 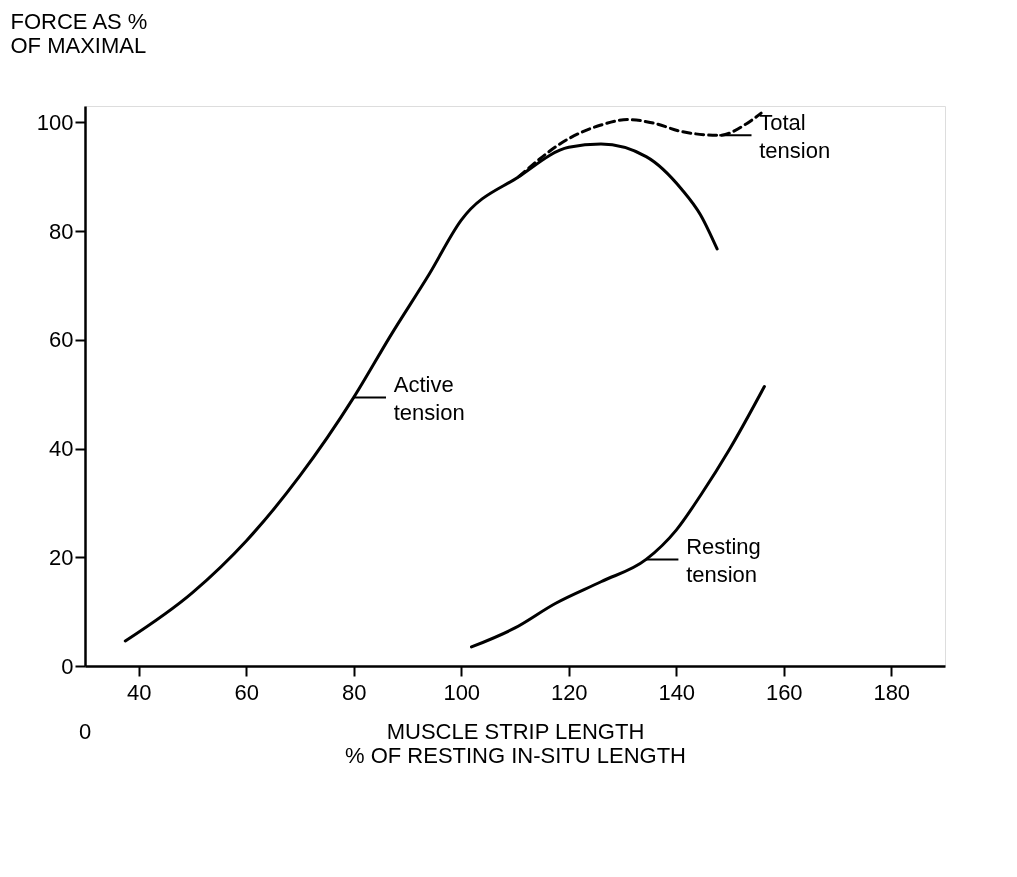 I want to click on y-axis-title: FORCE AS % OF MAXIMAL, so click(x=79, y=33).